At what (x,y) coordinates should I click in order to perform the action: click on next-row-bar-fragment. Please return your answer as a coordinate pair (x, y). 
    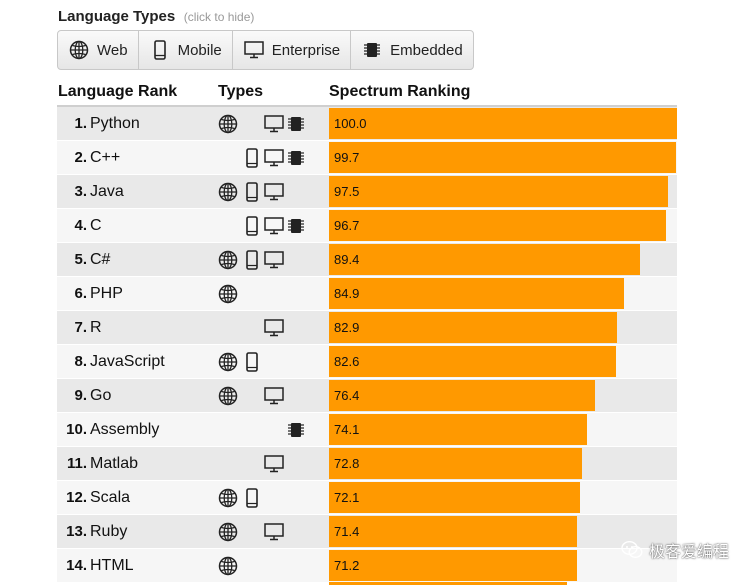
    Looking at the image, I should click on (448, 583).